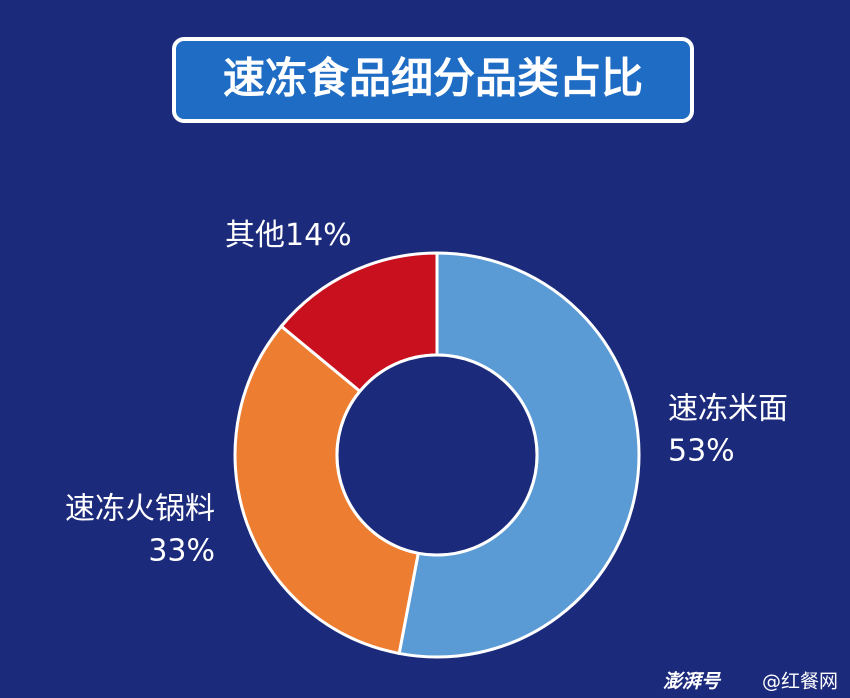  What do you see at coordinates (181, 551) in the screenshot?
I see `value-label: 33%` at bounding box center [181, 551].